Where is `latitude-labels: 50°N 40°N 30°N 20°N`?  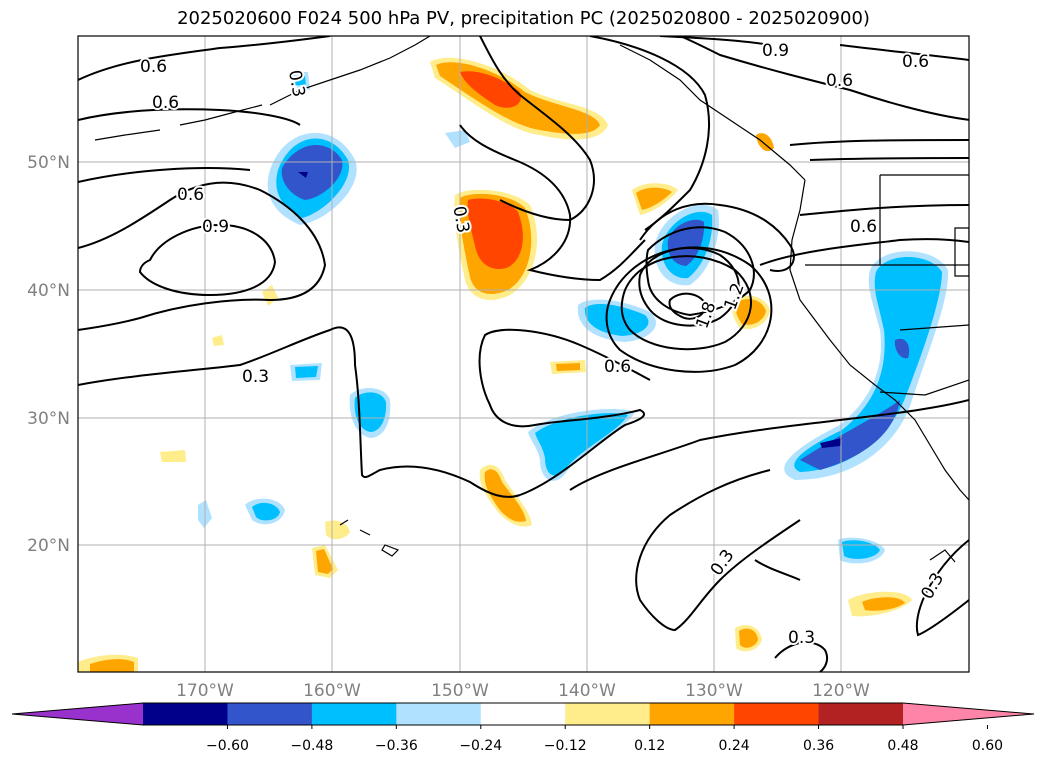
latitude-labels: 50°N 40°N 30°N 20°N is located at coordinates (48, 354).